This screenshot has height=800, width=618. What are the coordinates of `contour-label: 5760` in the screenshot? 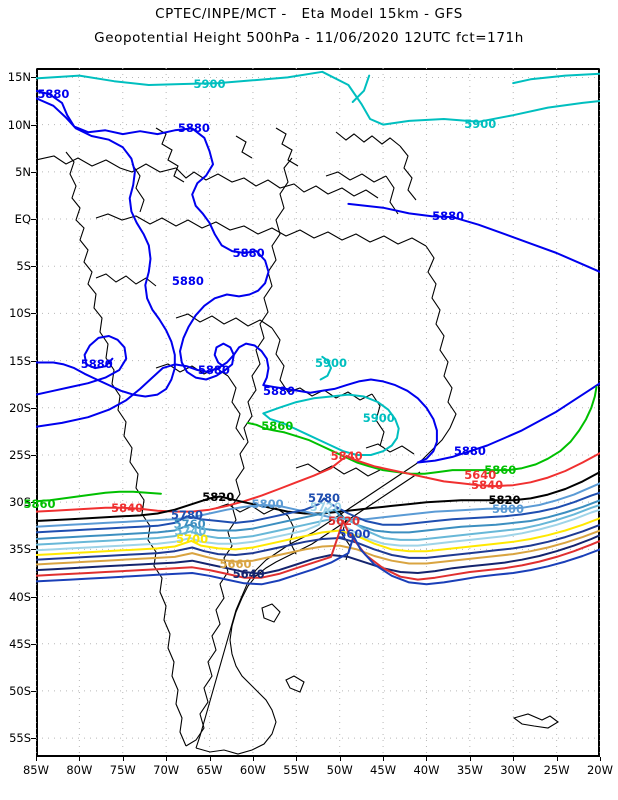 It's located at (189, 523).